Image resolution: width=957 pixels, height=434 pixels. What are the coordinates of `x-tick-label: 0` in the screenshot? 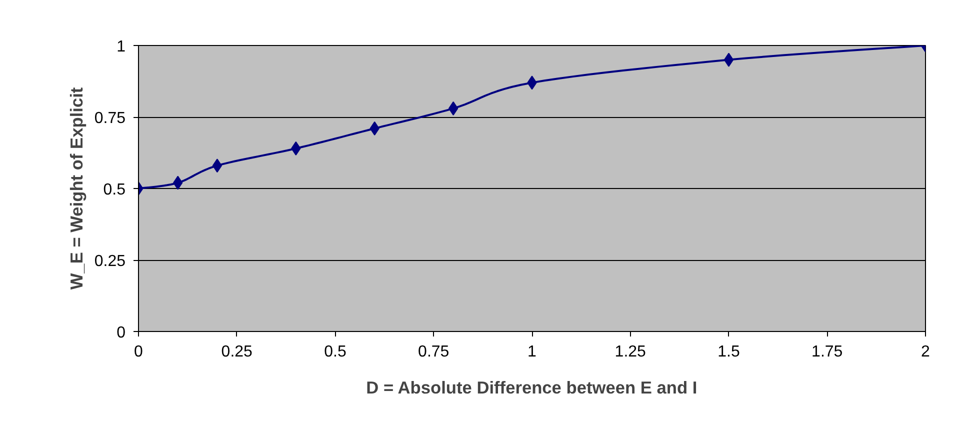 It's located at (139, 352).